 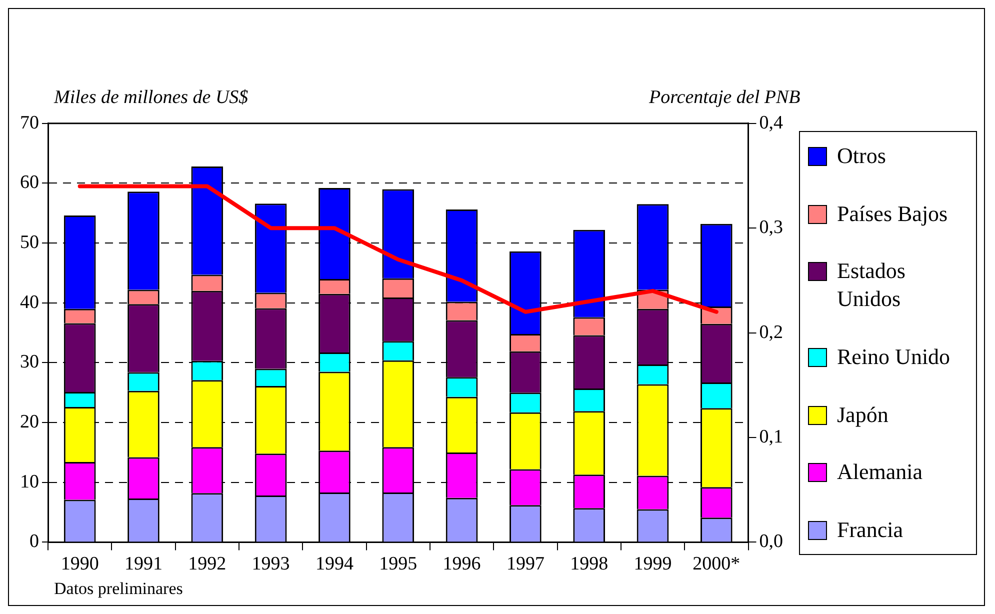 I want to click on y-tick-label: 50, so click(x=29, y=243).